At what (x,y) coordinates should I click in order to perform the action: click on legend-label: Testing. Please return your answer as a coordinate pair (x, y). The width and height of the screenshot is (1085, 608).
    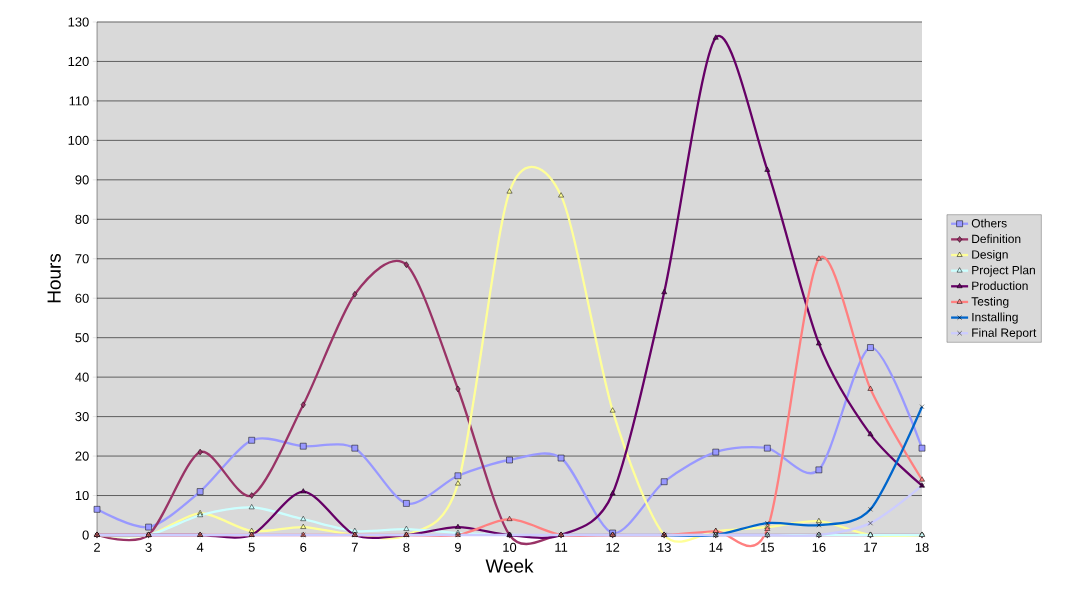
    Looking at the image, I should click on (990, 302).